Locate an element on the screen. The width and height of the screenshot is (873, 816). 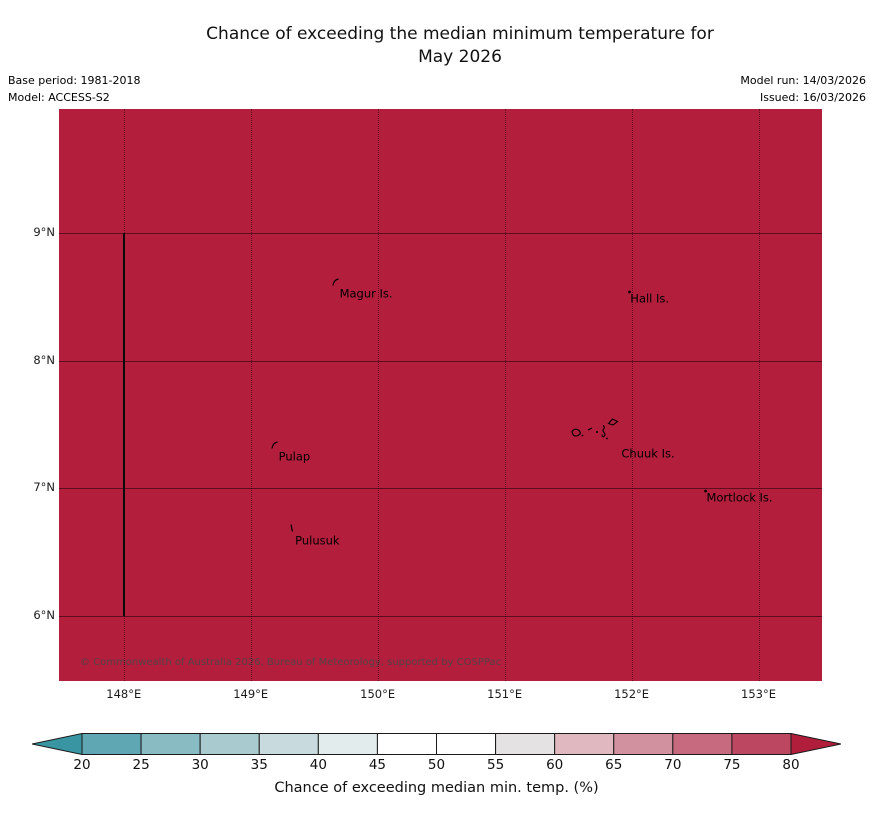
colorbar-tick-label: 35 is located at coordinates (259, 765).